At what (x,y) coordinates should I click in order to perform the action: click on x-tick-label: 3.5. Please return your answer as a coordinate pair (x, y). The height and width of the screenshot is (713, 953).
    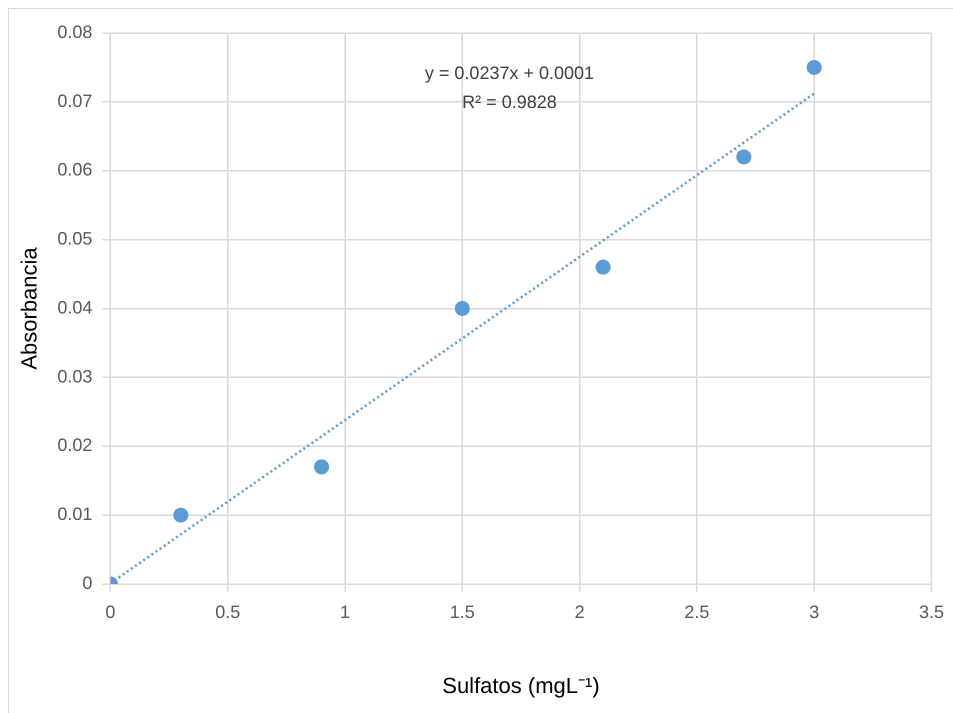
    Looking at the image, I should click on (931, 612).